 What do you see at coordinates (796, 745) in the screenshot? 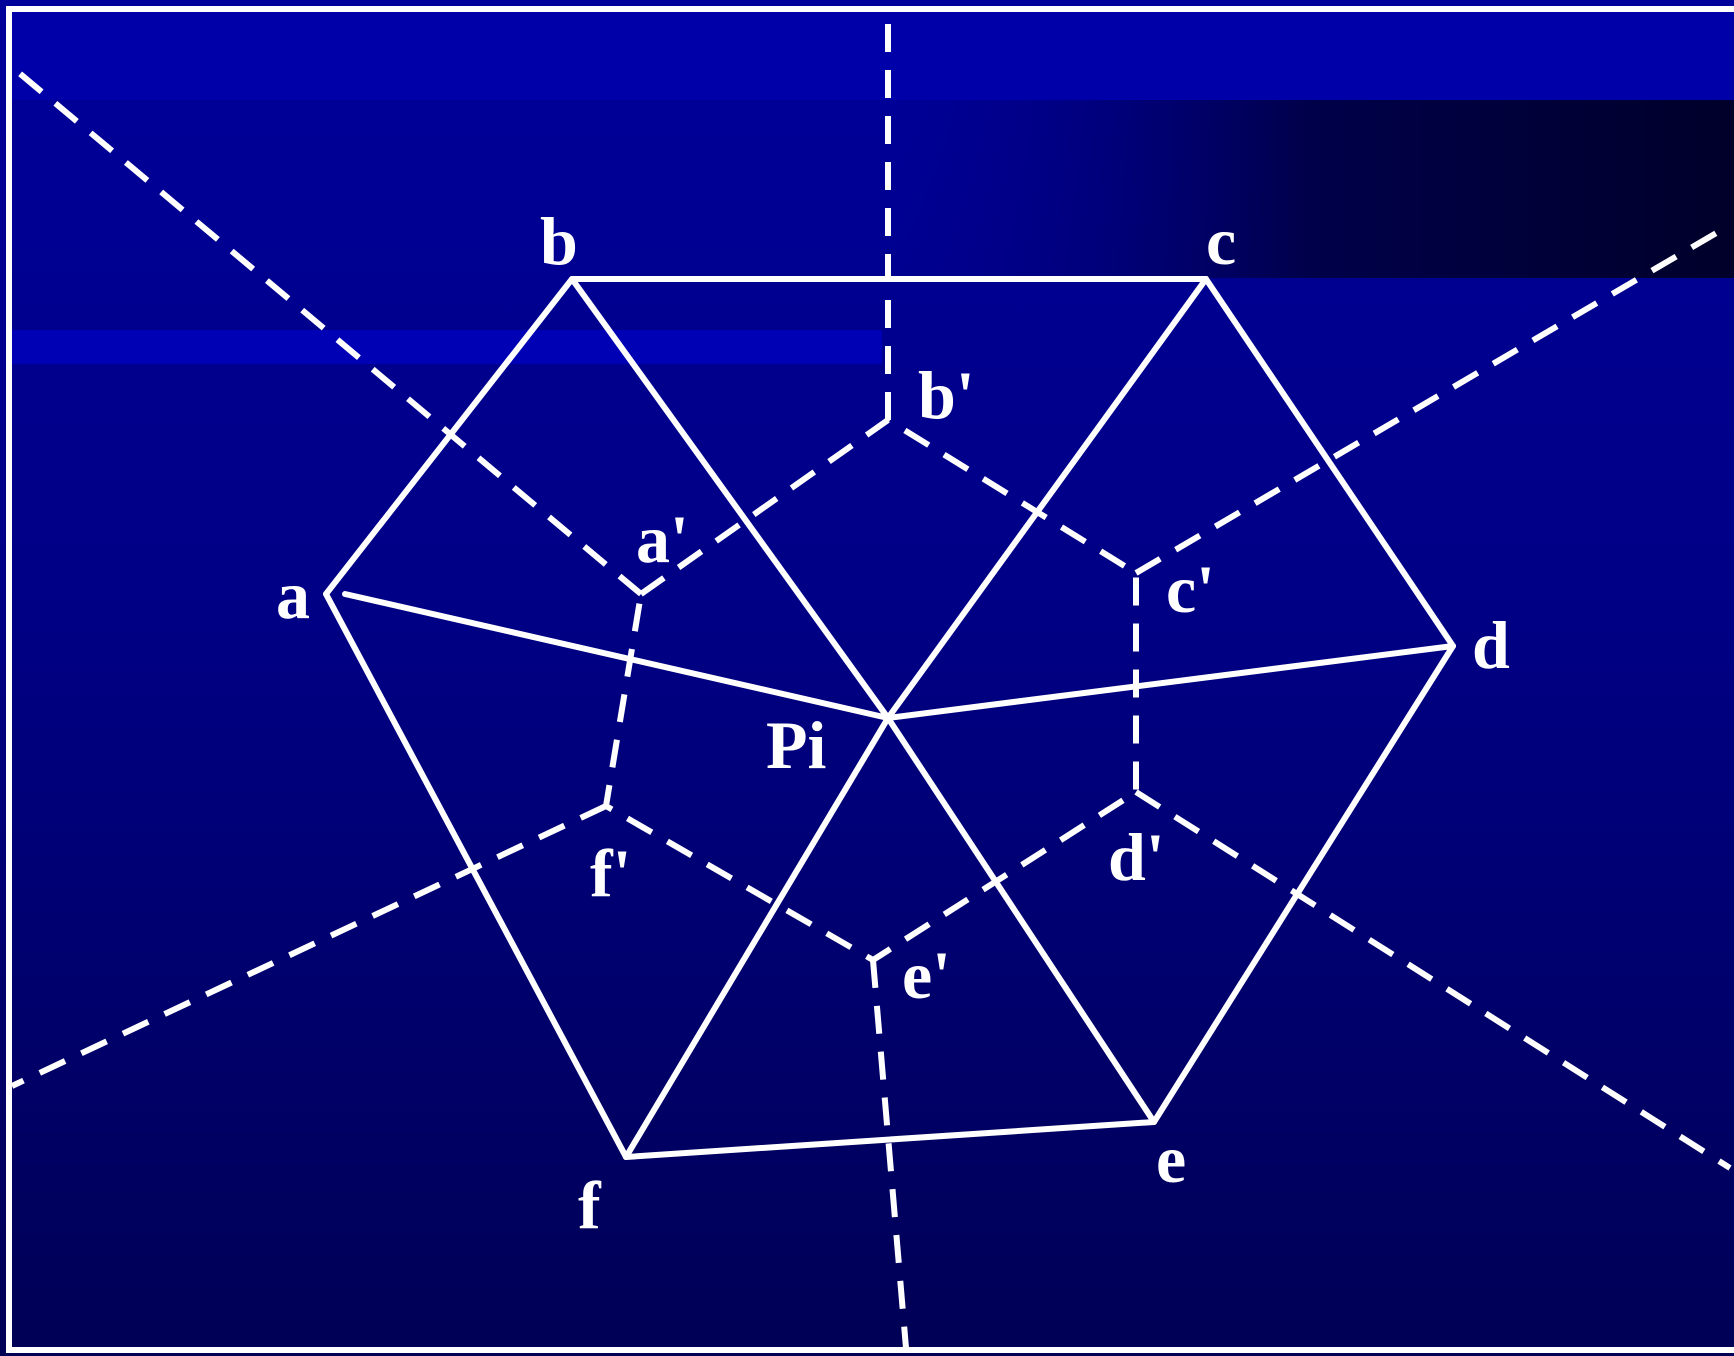
I see `label-pi: Pi` at bounding box center [796, 745].